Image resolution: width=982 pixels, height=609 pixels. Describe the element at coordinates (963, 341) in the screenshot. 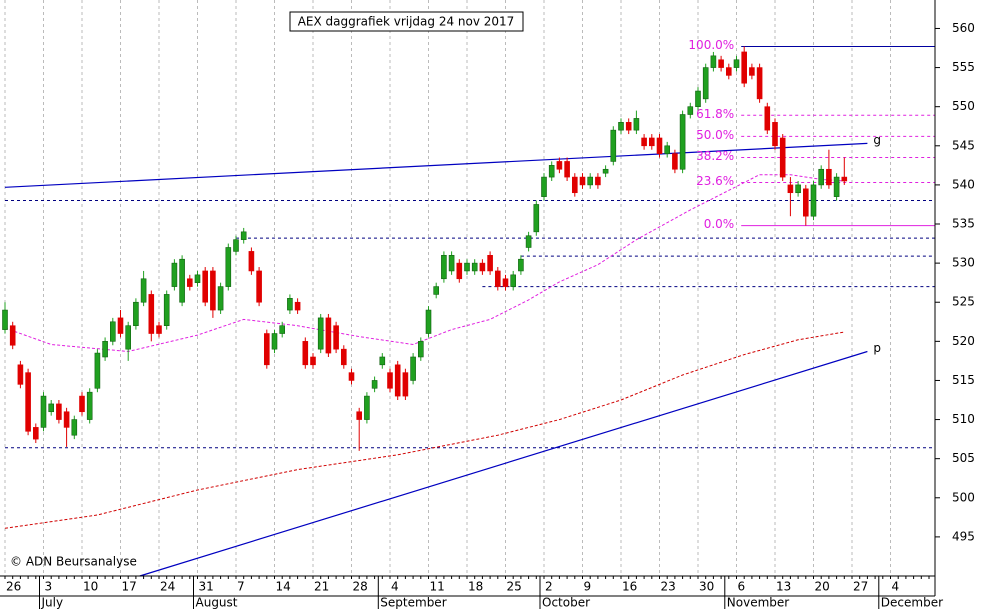

I see `y-tick-label: 520` at that location.